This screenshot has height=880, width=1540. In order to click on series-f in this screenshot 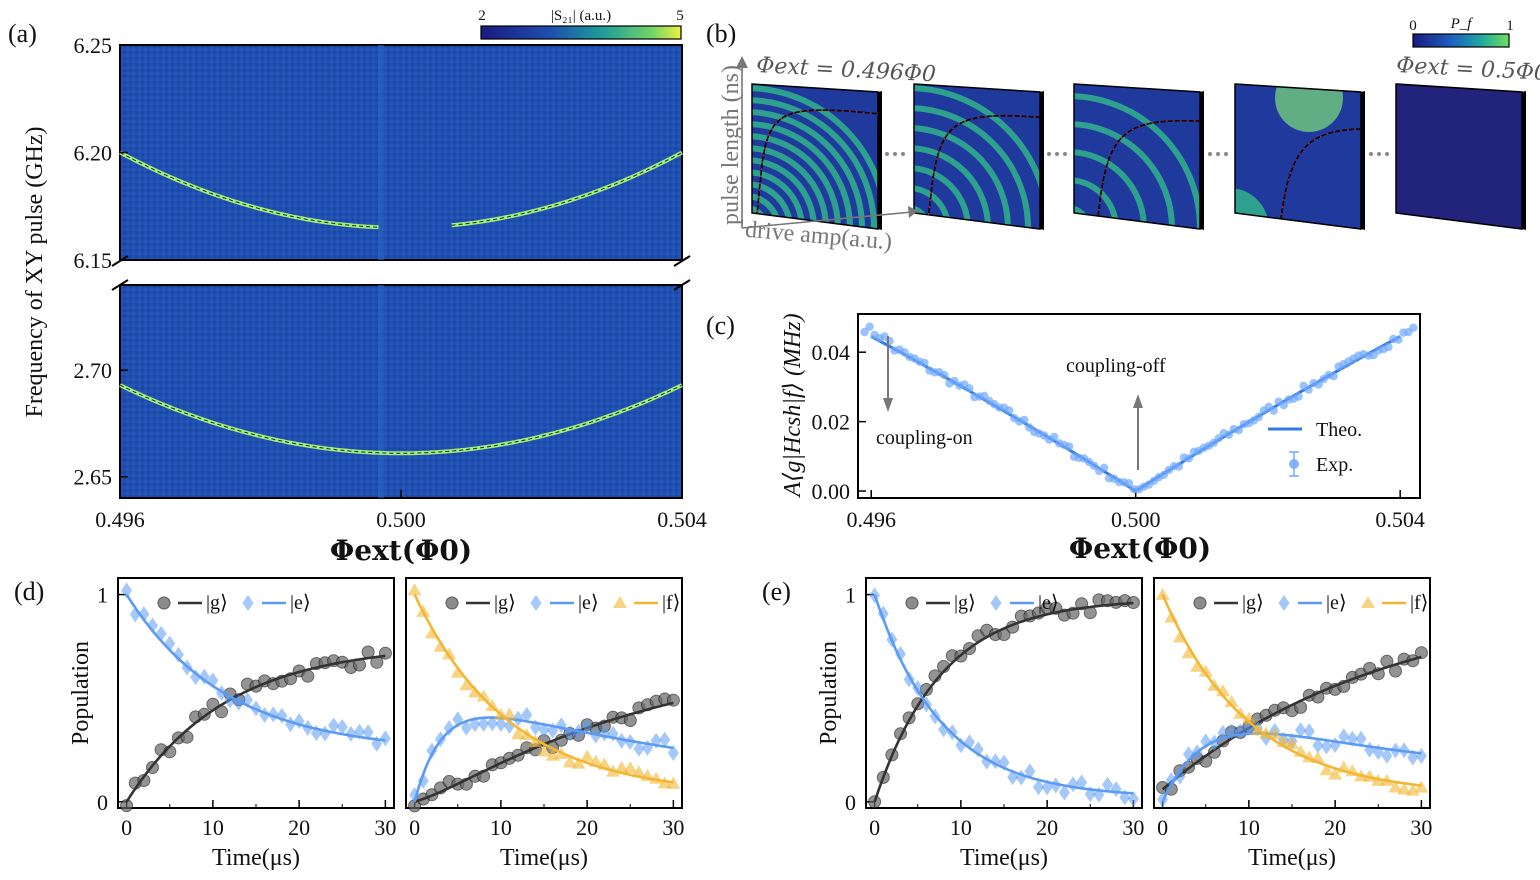, I will do `click(1292, 691)`.